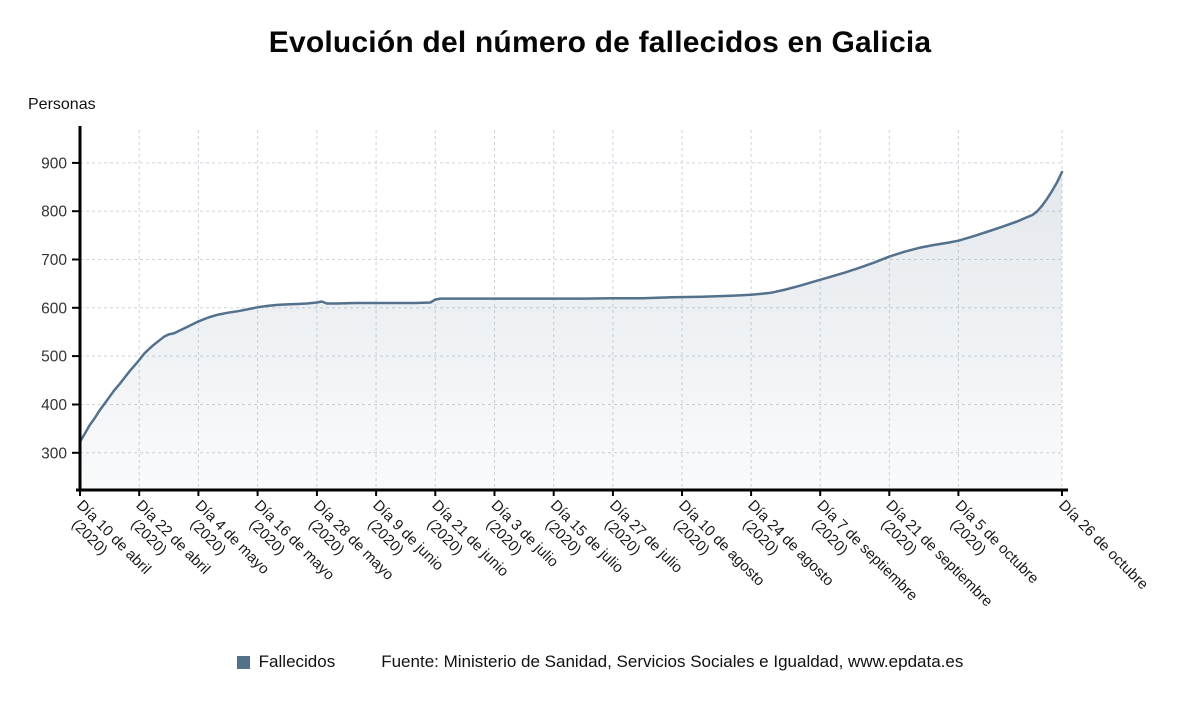 This screenshot has height=705, width=1200. I want to click on x-tick-label: Día 5 de octubre(2020), so click(991, 548).